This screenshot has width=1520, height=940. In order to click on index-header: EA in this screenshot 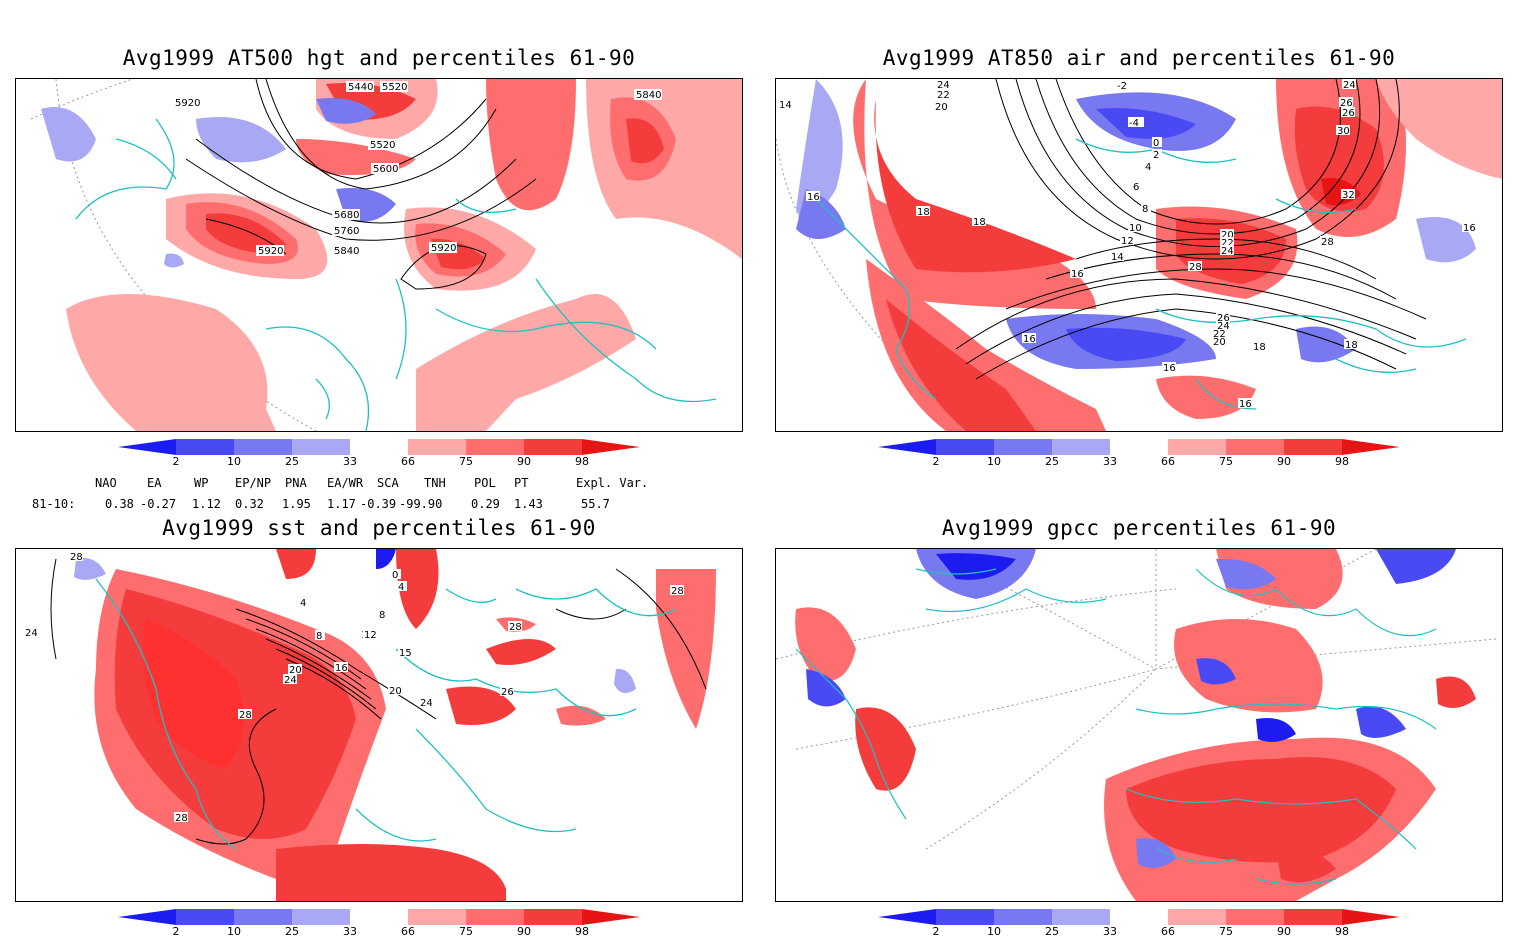, I will do `click(154, 483)`.